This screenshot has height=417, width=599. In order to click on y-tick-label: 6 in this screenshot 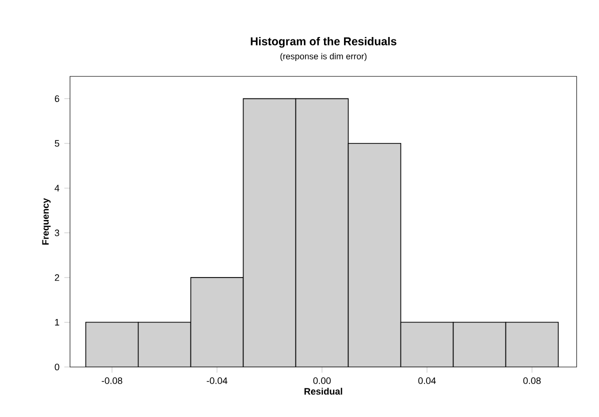, I will do `click(57, 98)`.